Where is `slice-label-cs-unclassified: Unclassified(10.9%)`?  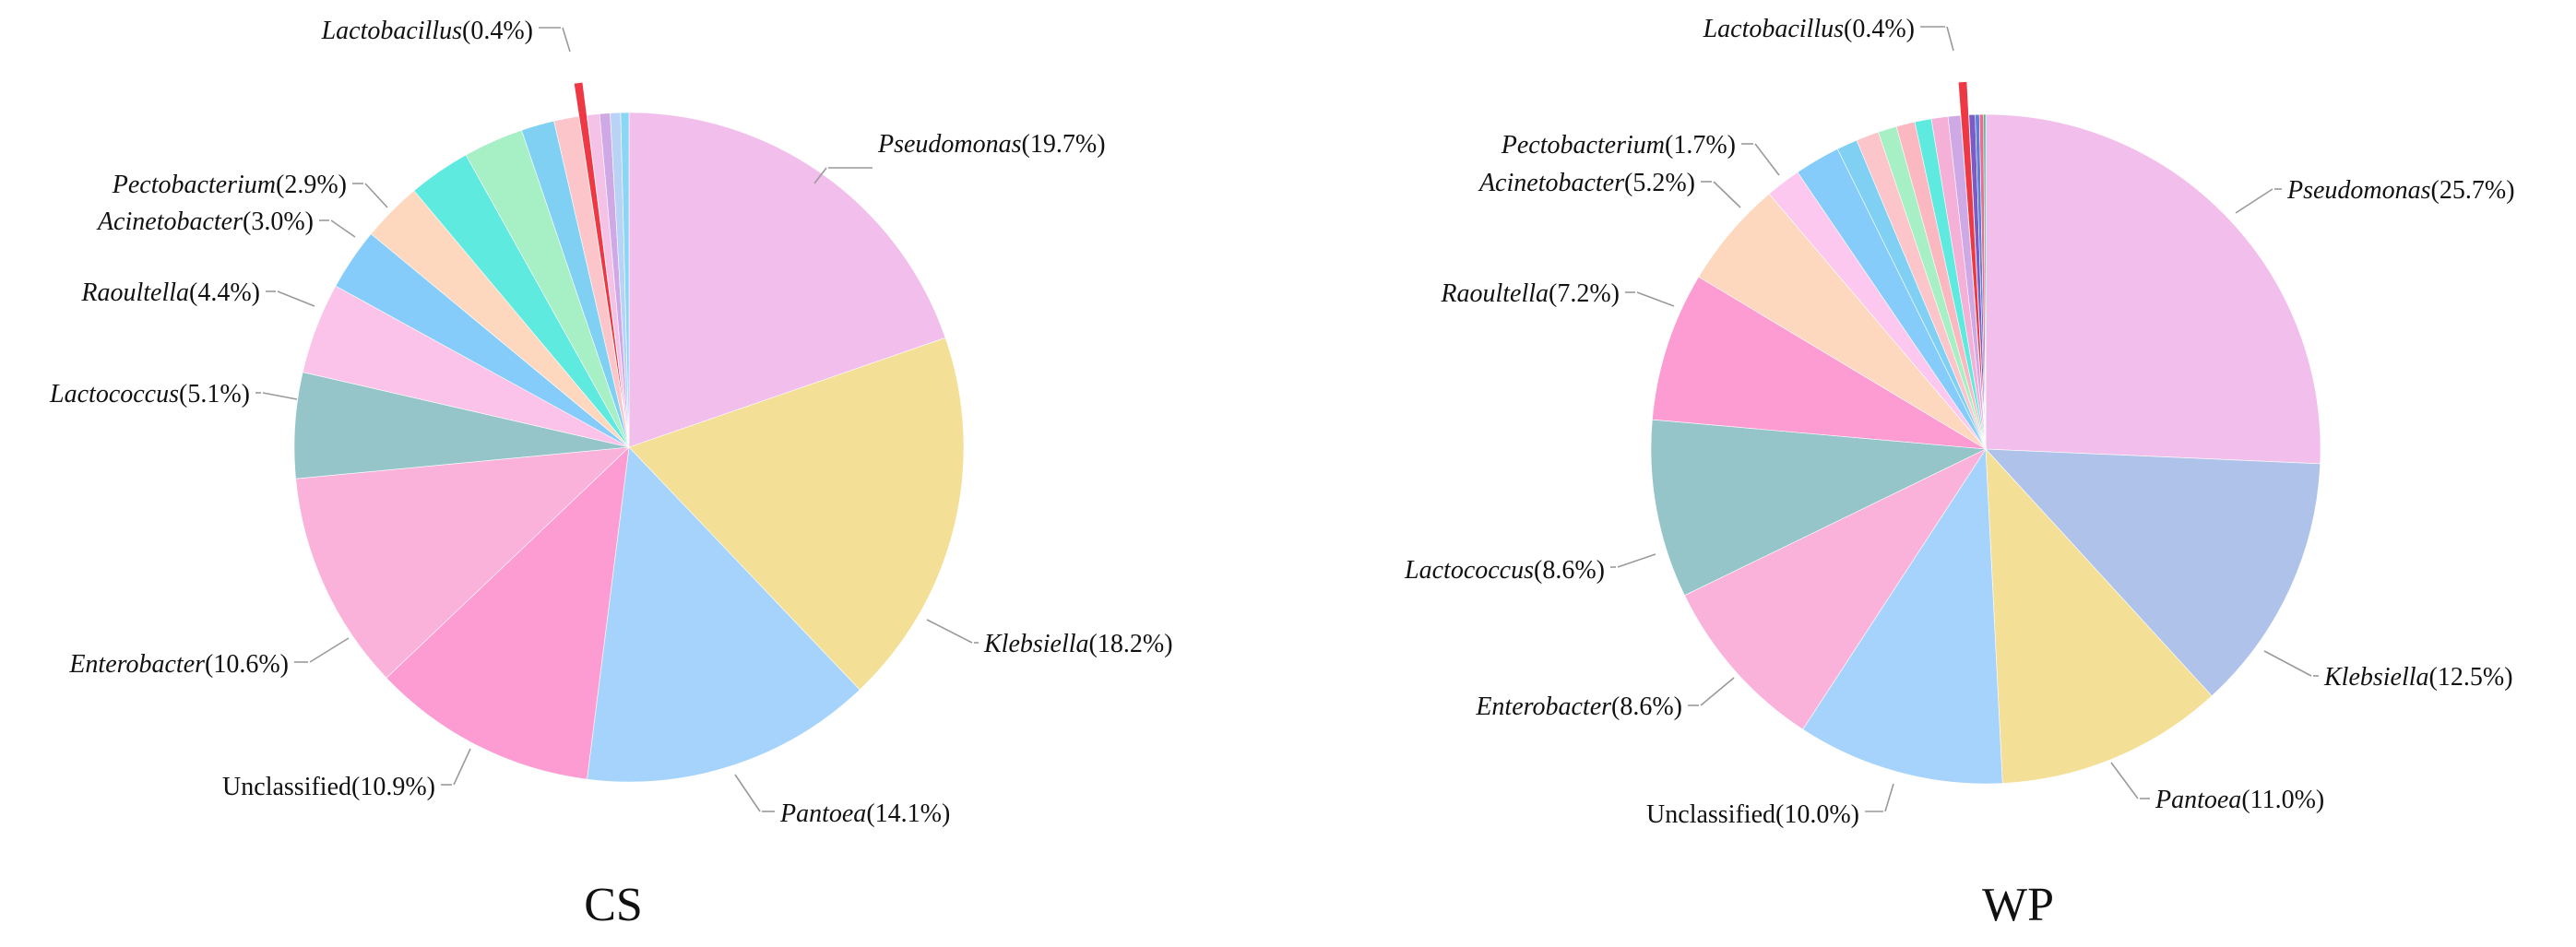 slice-label-cs-unclassified: Unclassified(10.9%) is located at coordinates (328, 787).